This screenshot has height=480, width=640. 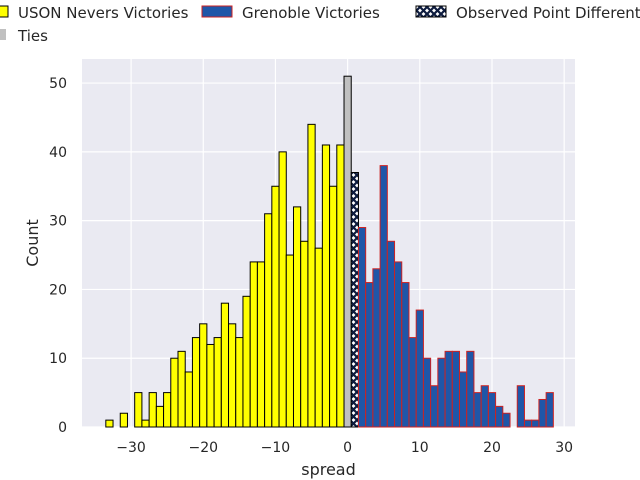 I want to click on x-tick-label: 10, so click(x=420, y=448).